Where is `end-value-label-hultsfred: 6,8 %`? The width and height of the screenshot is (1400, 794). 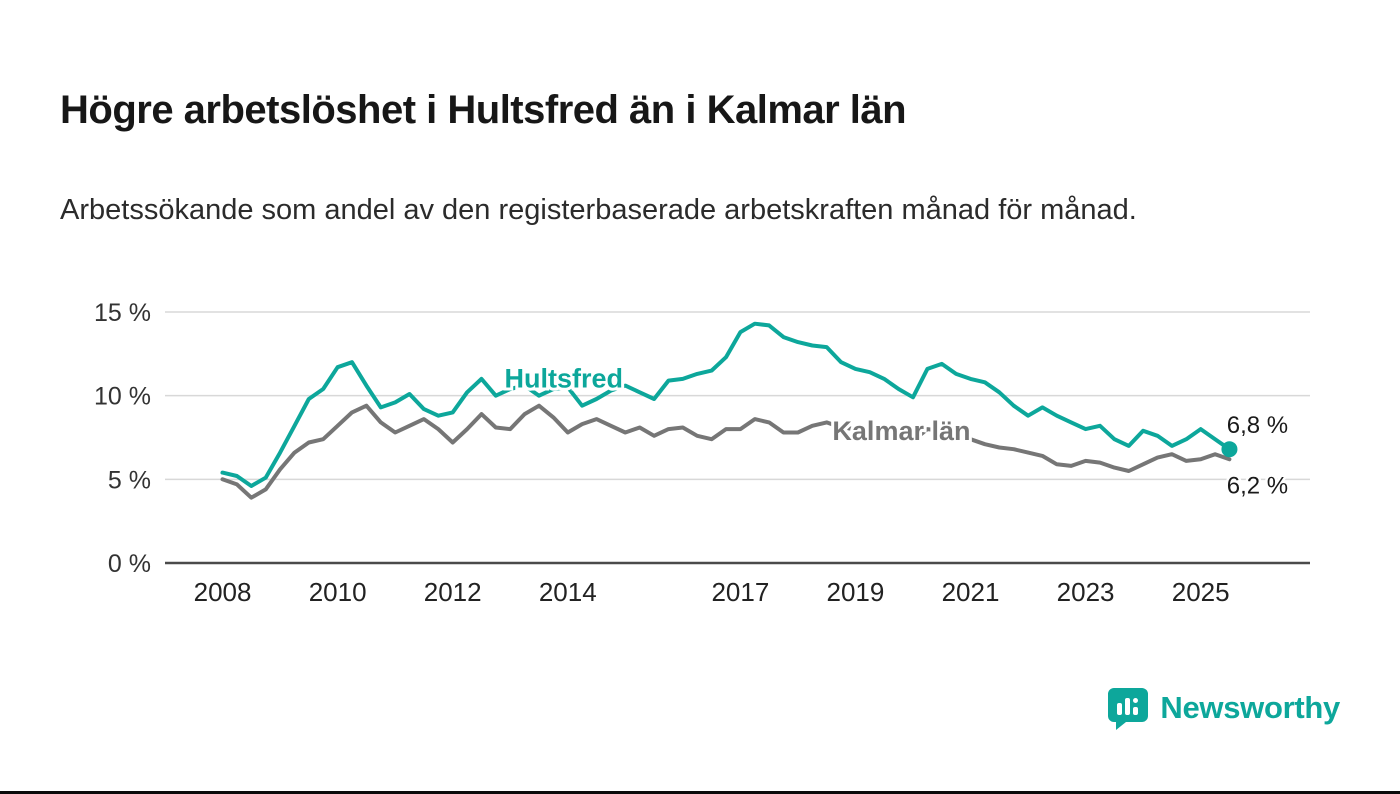 end-value-label-hultsfred: 6,8 % is located at coordinates (1257, 425).